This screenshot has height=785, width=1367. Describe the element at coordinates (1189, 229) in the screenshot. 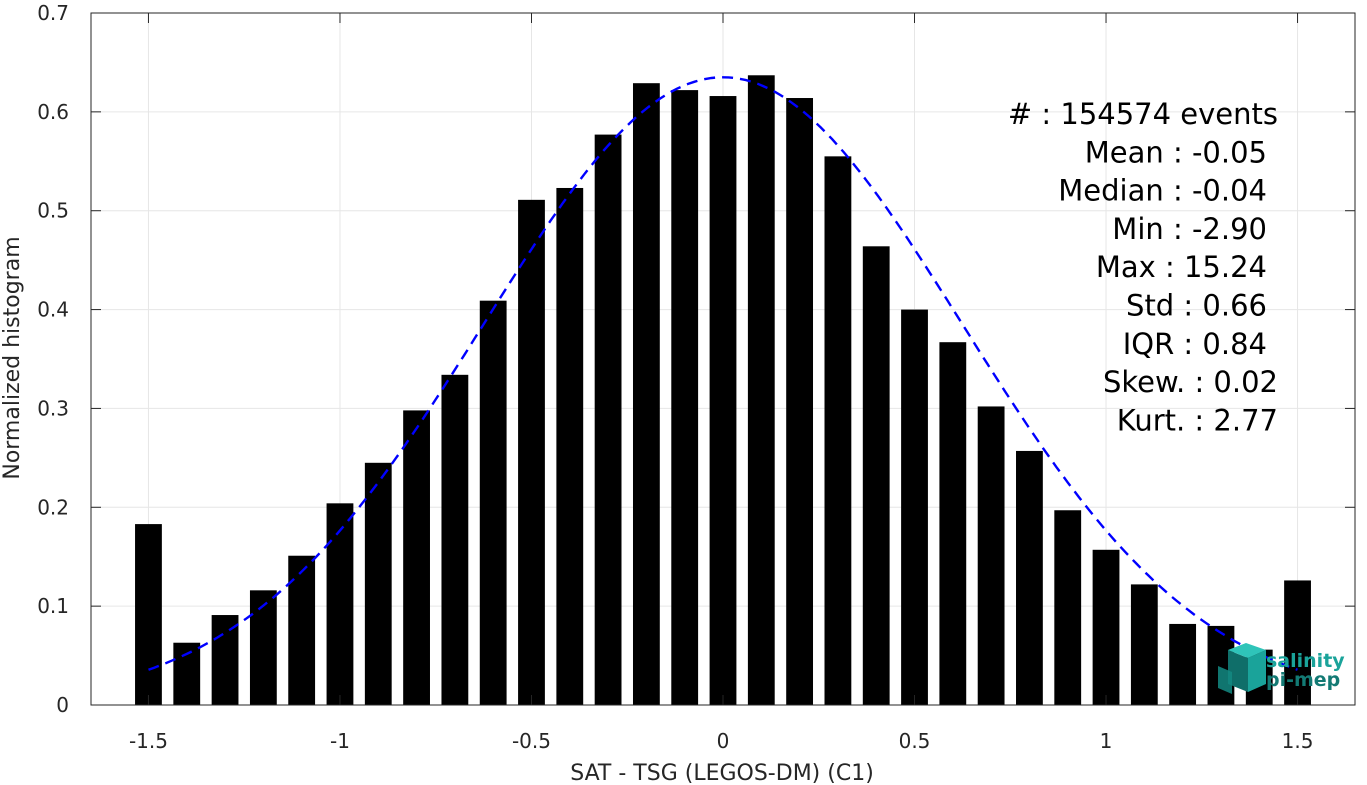

I see `stat-line: Min : -2.90` at that location.